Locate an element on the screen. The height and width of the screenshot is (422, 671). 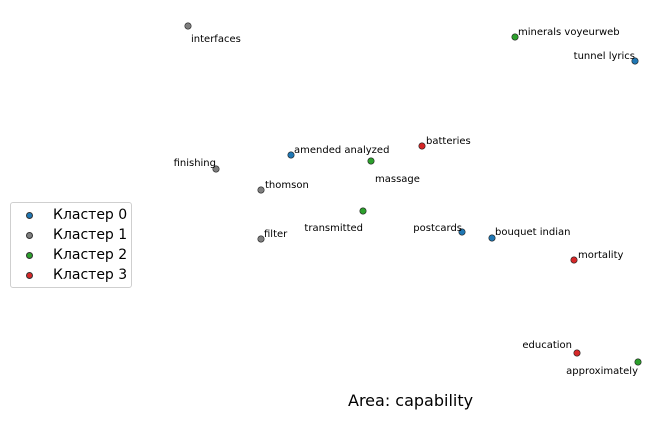
chart-subtitle: Area: capability is located at coordinates (411, 400).